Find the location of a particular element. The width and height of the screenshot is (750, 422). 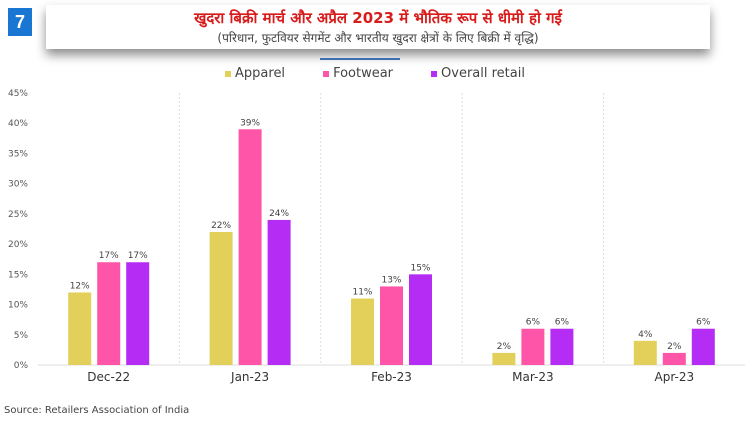

y-tick-label: 25% is located at coordinates (18, 215).